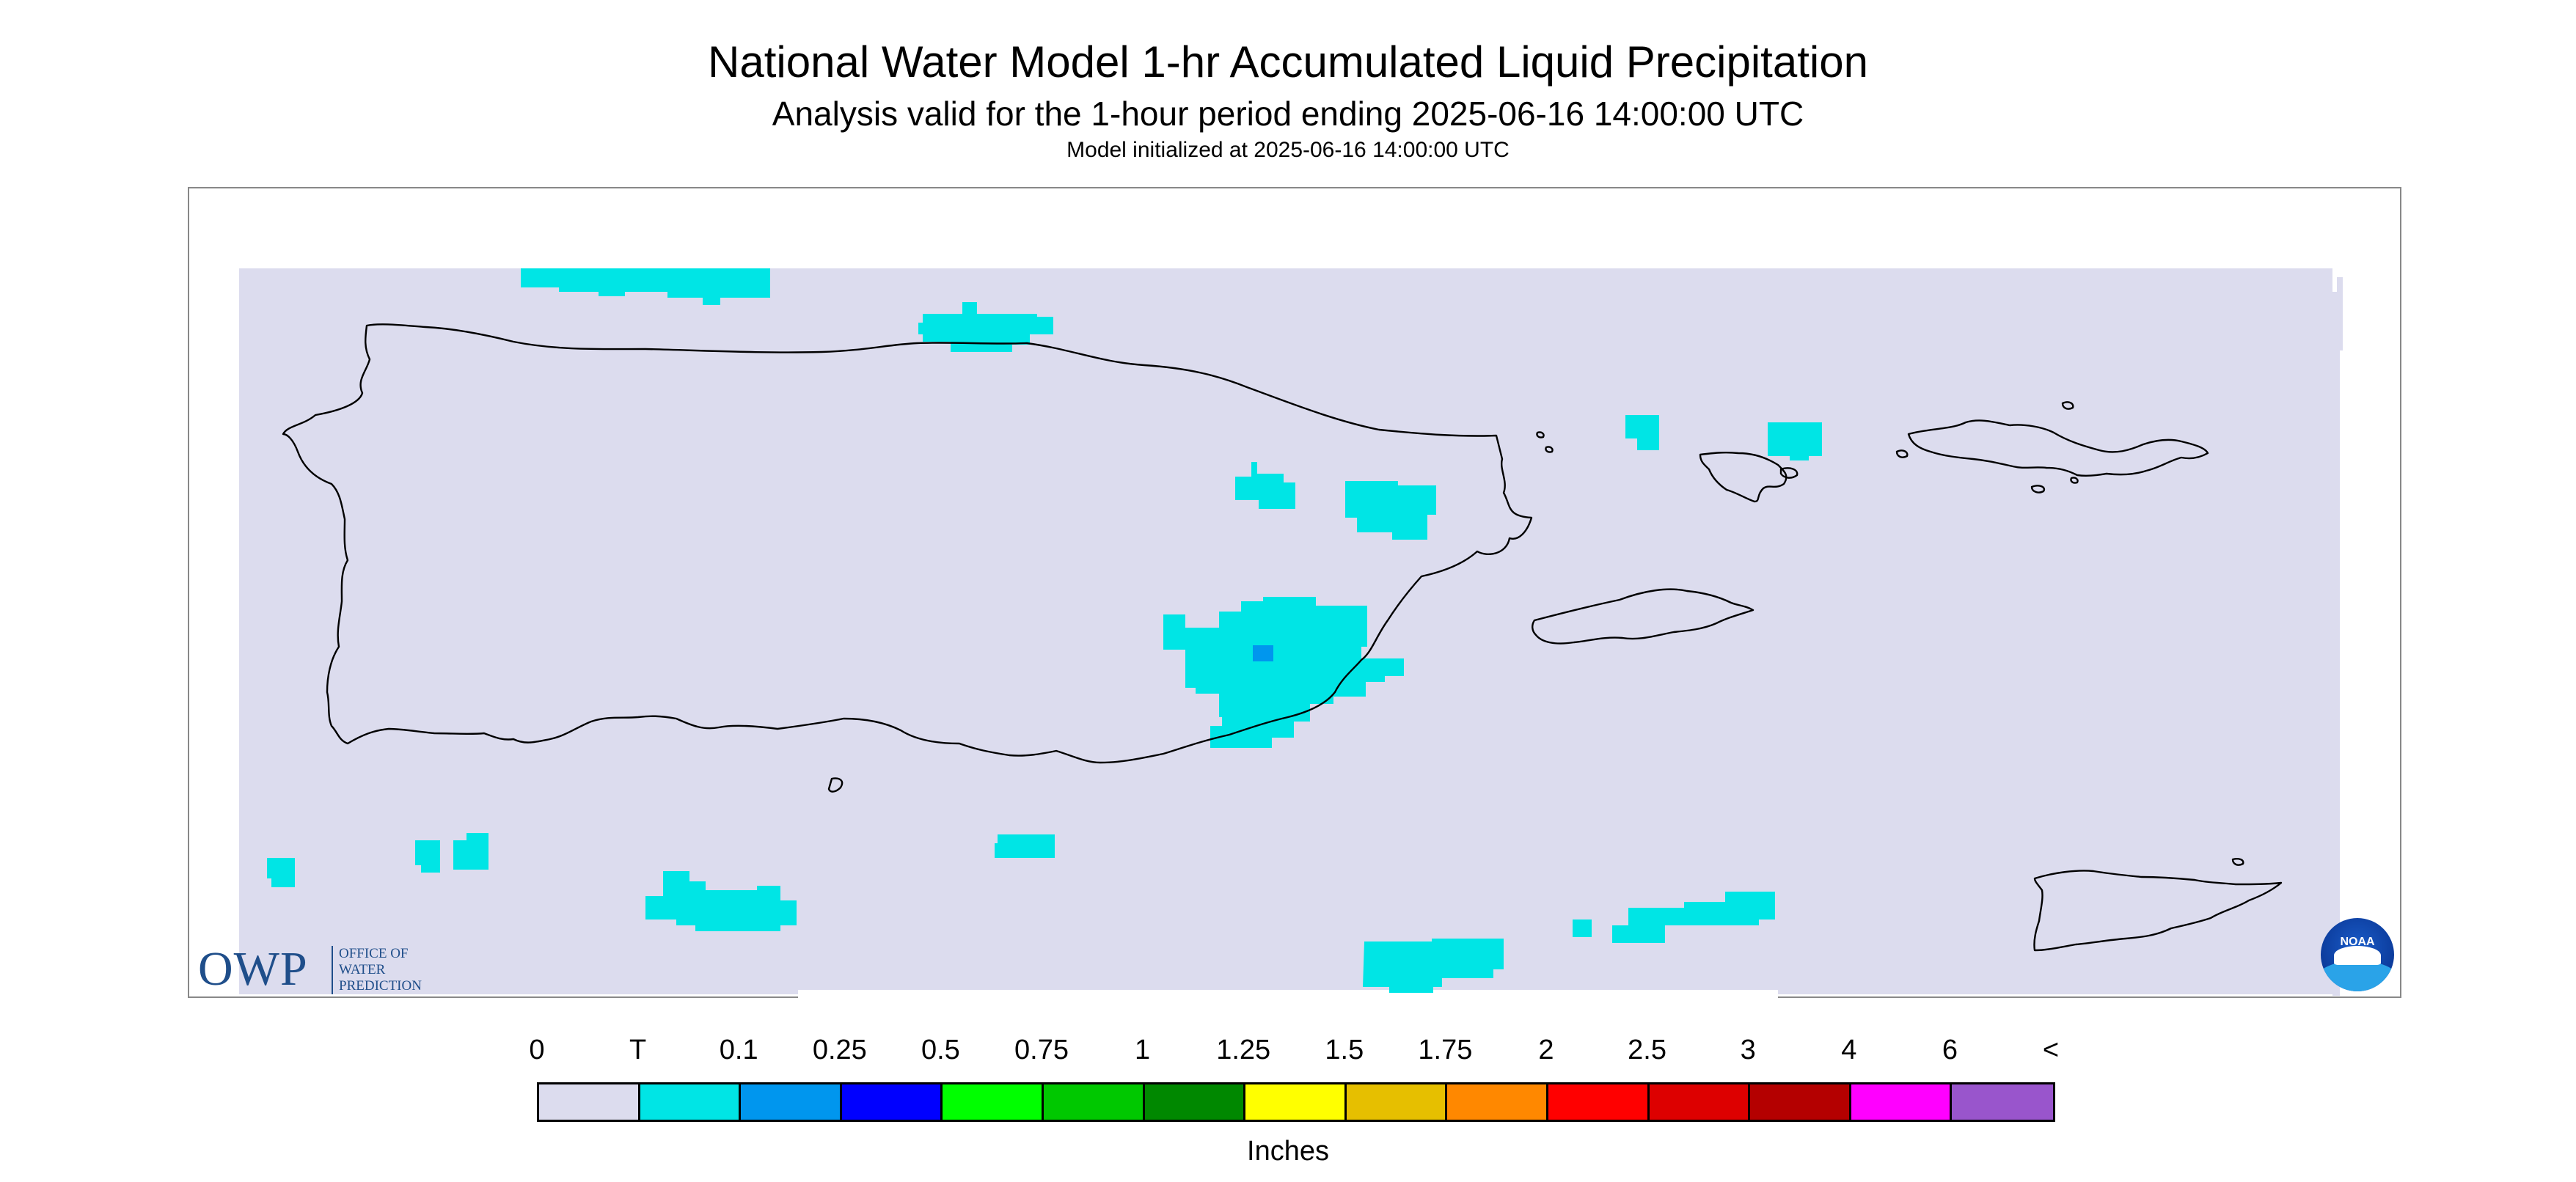 This screenshot has height=1182, width=2576. What do you see at coordinates (1849, 1050) in the screenshot?
I see `legend-label-13: 4` at bounding box center [1849, 1050].